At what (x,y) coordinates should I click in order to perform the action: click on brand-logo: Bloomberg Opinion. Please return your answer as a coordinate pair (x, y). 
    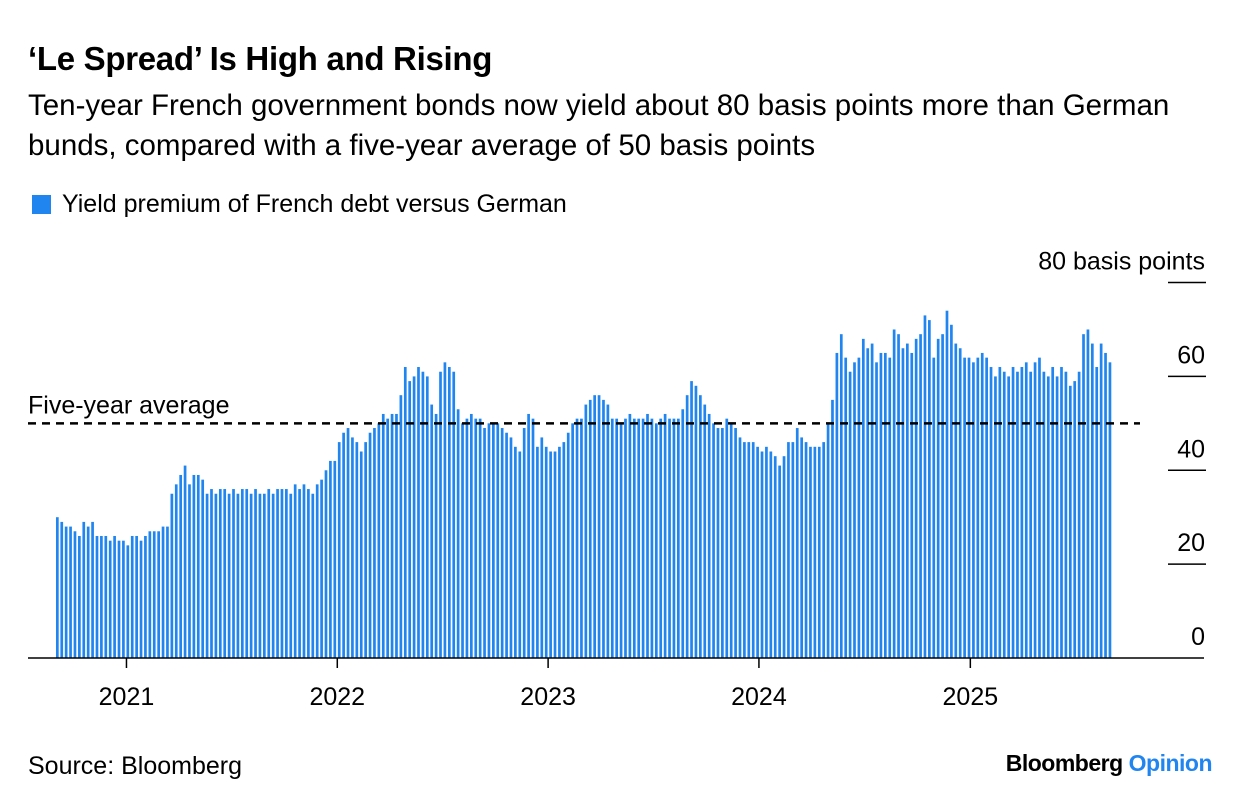
    Looking at the image, I should click on (1109, 763).